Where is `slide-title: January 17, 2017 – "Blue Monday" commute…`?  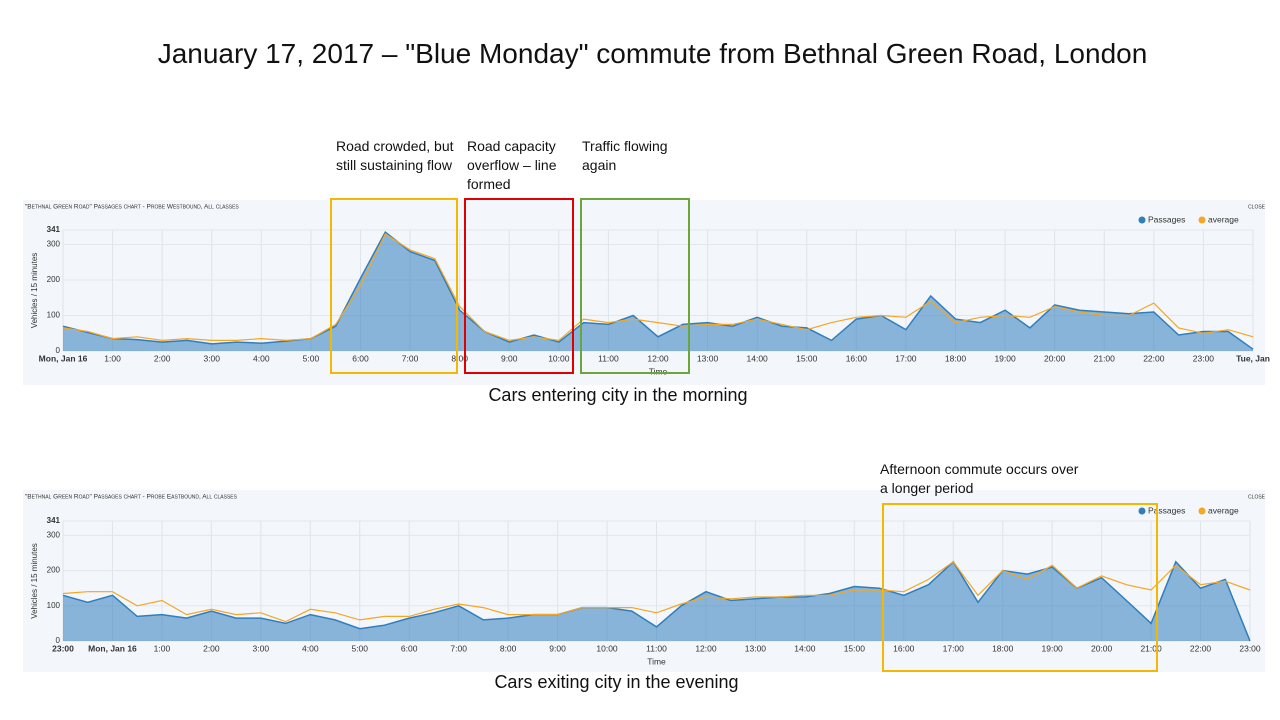 slide-title: January 17, 2017 – "Blue Monday" commute… is located at coordinates (652, 53).